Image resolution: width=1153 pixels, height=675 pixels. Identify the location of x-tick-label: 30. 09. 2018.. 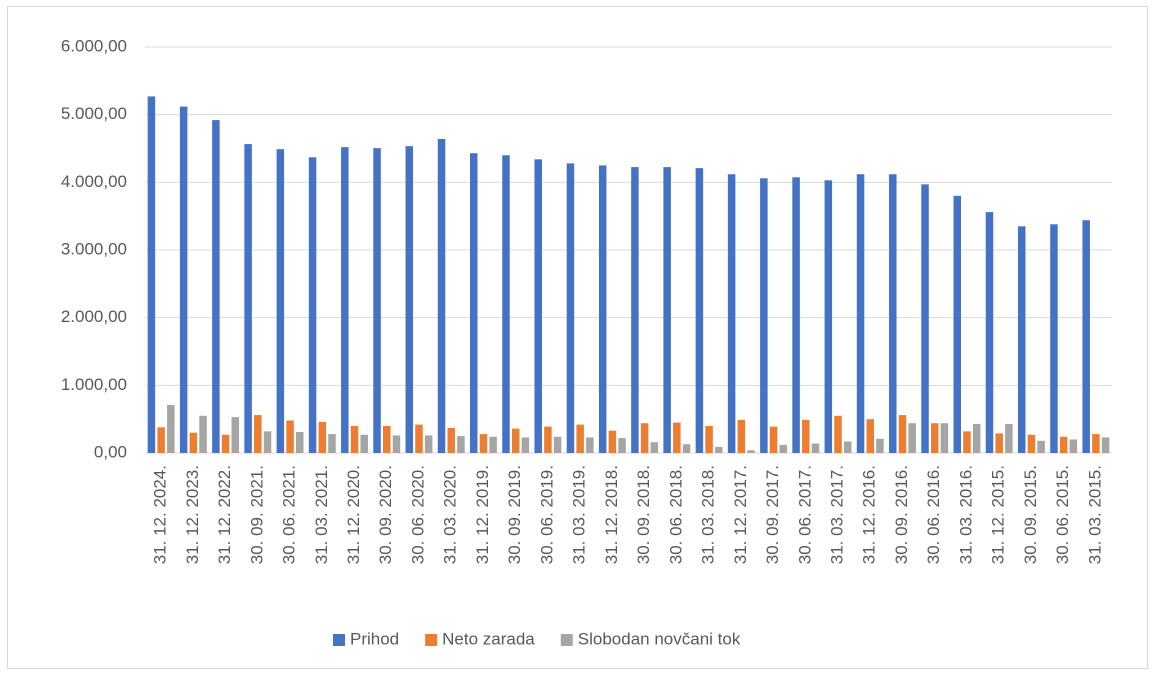
(643, 514).